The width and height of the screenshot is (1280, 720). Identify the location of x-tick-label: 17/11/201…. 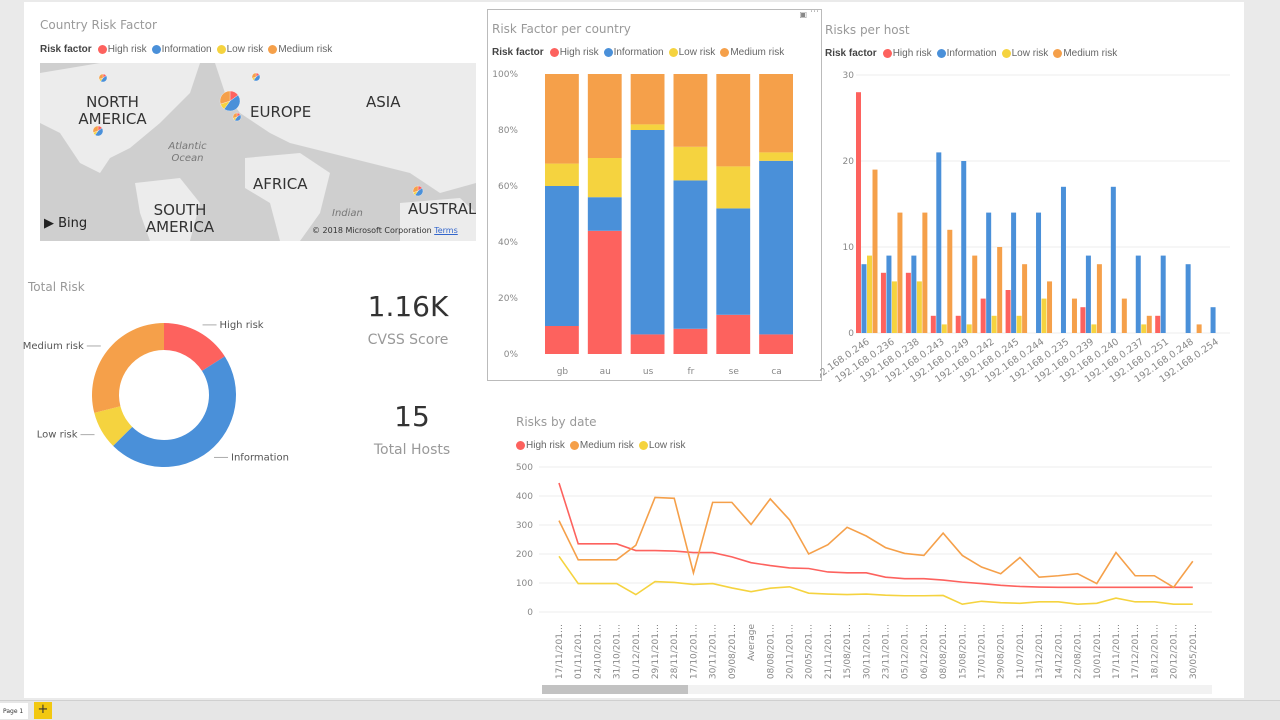
(1117, 651).